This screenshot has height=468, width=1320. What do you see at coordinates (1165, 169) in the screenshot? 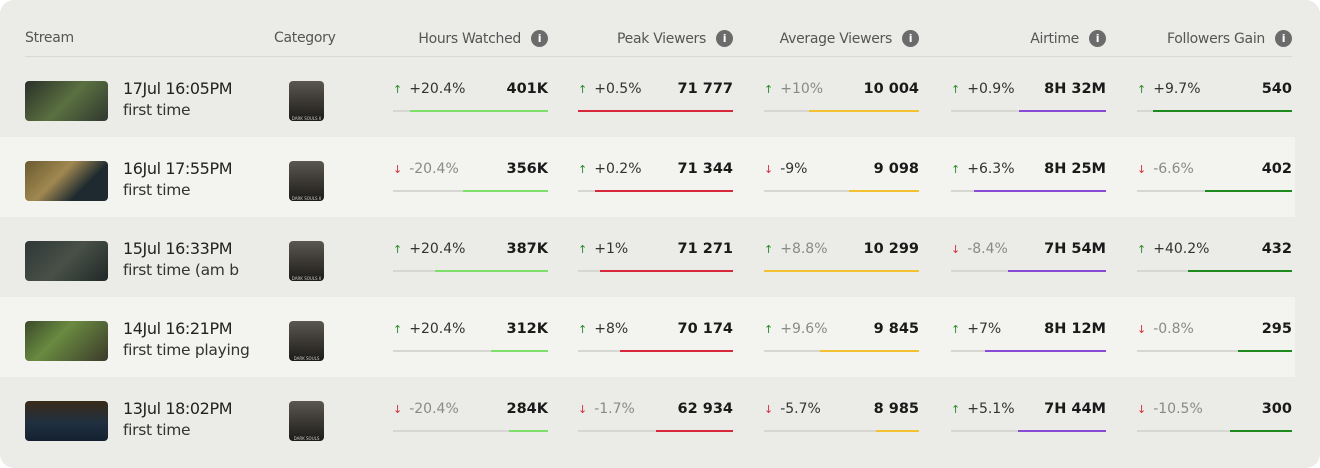
I see `metric-delta: ↓ -6.6%` at bounding box center [1165, 169].